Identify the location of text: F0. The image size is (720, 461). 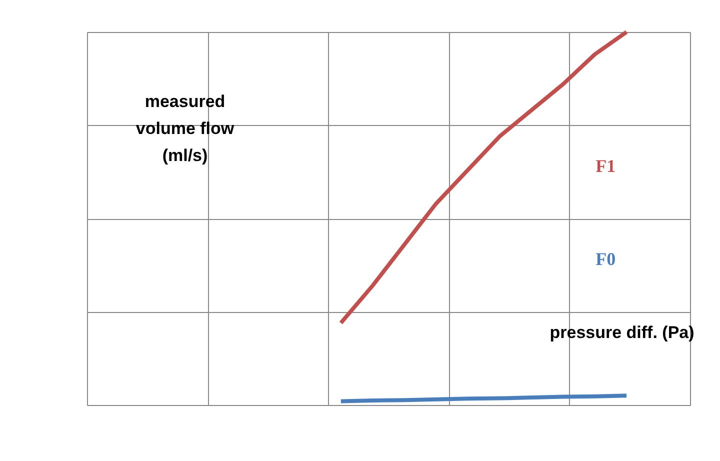
(606, 259).